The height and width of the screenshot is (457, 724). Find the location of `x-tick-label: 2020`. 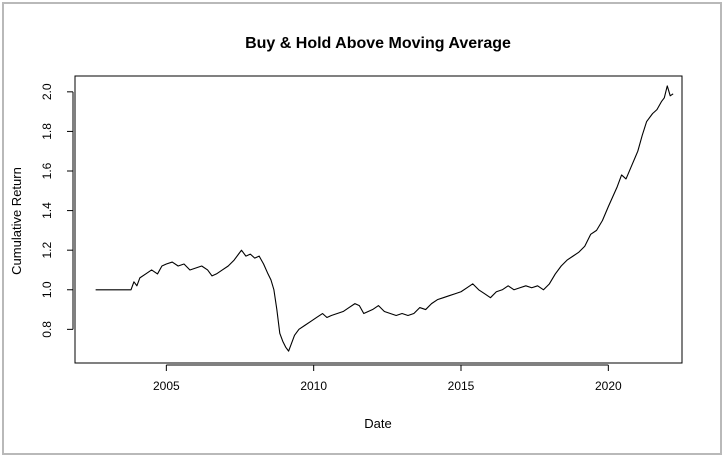

x-tick-label: 2020 is located at coordinates (608, 386).